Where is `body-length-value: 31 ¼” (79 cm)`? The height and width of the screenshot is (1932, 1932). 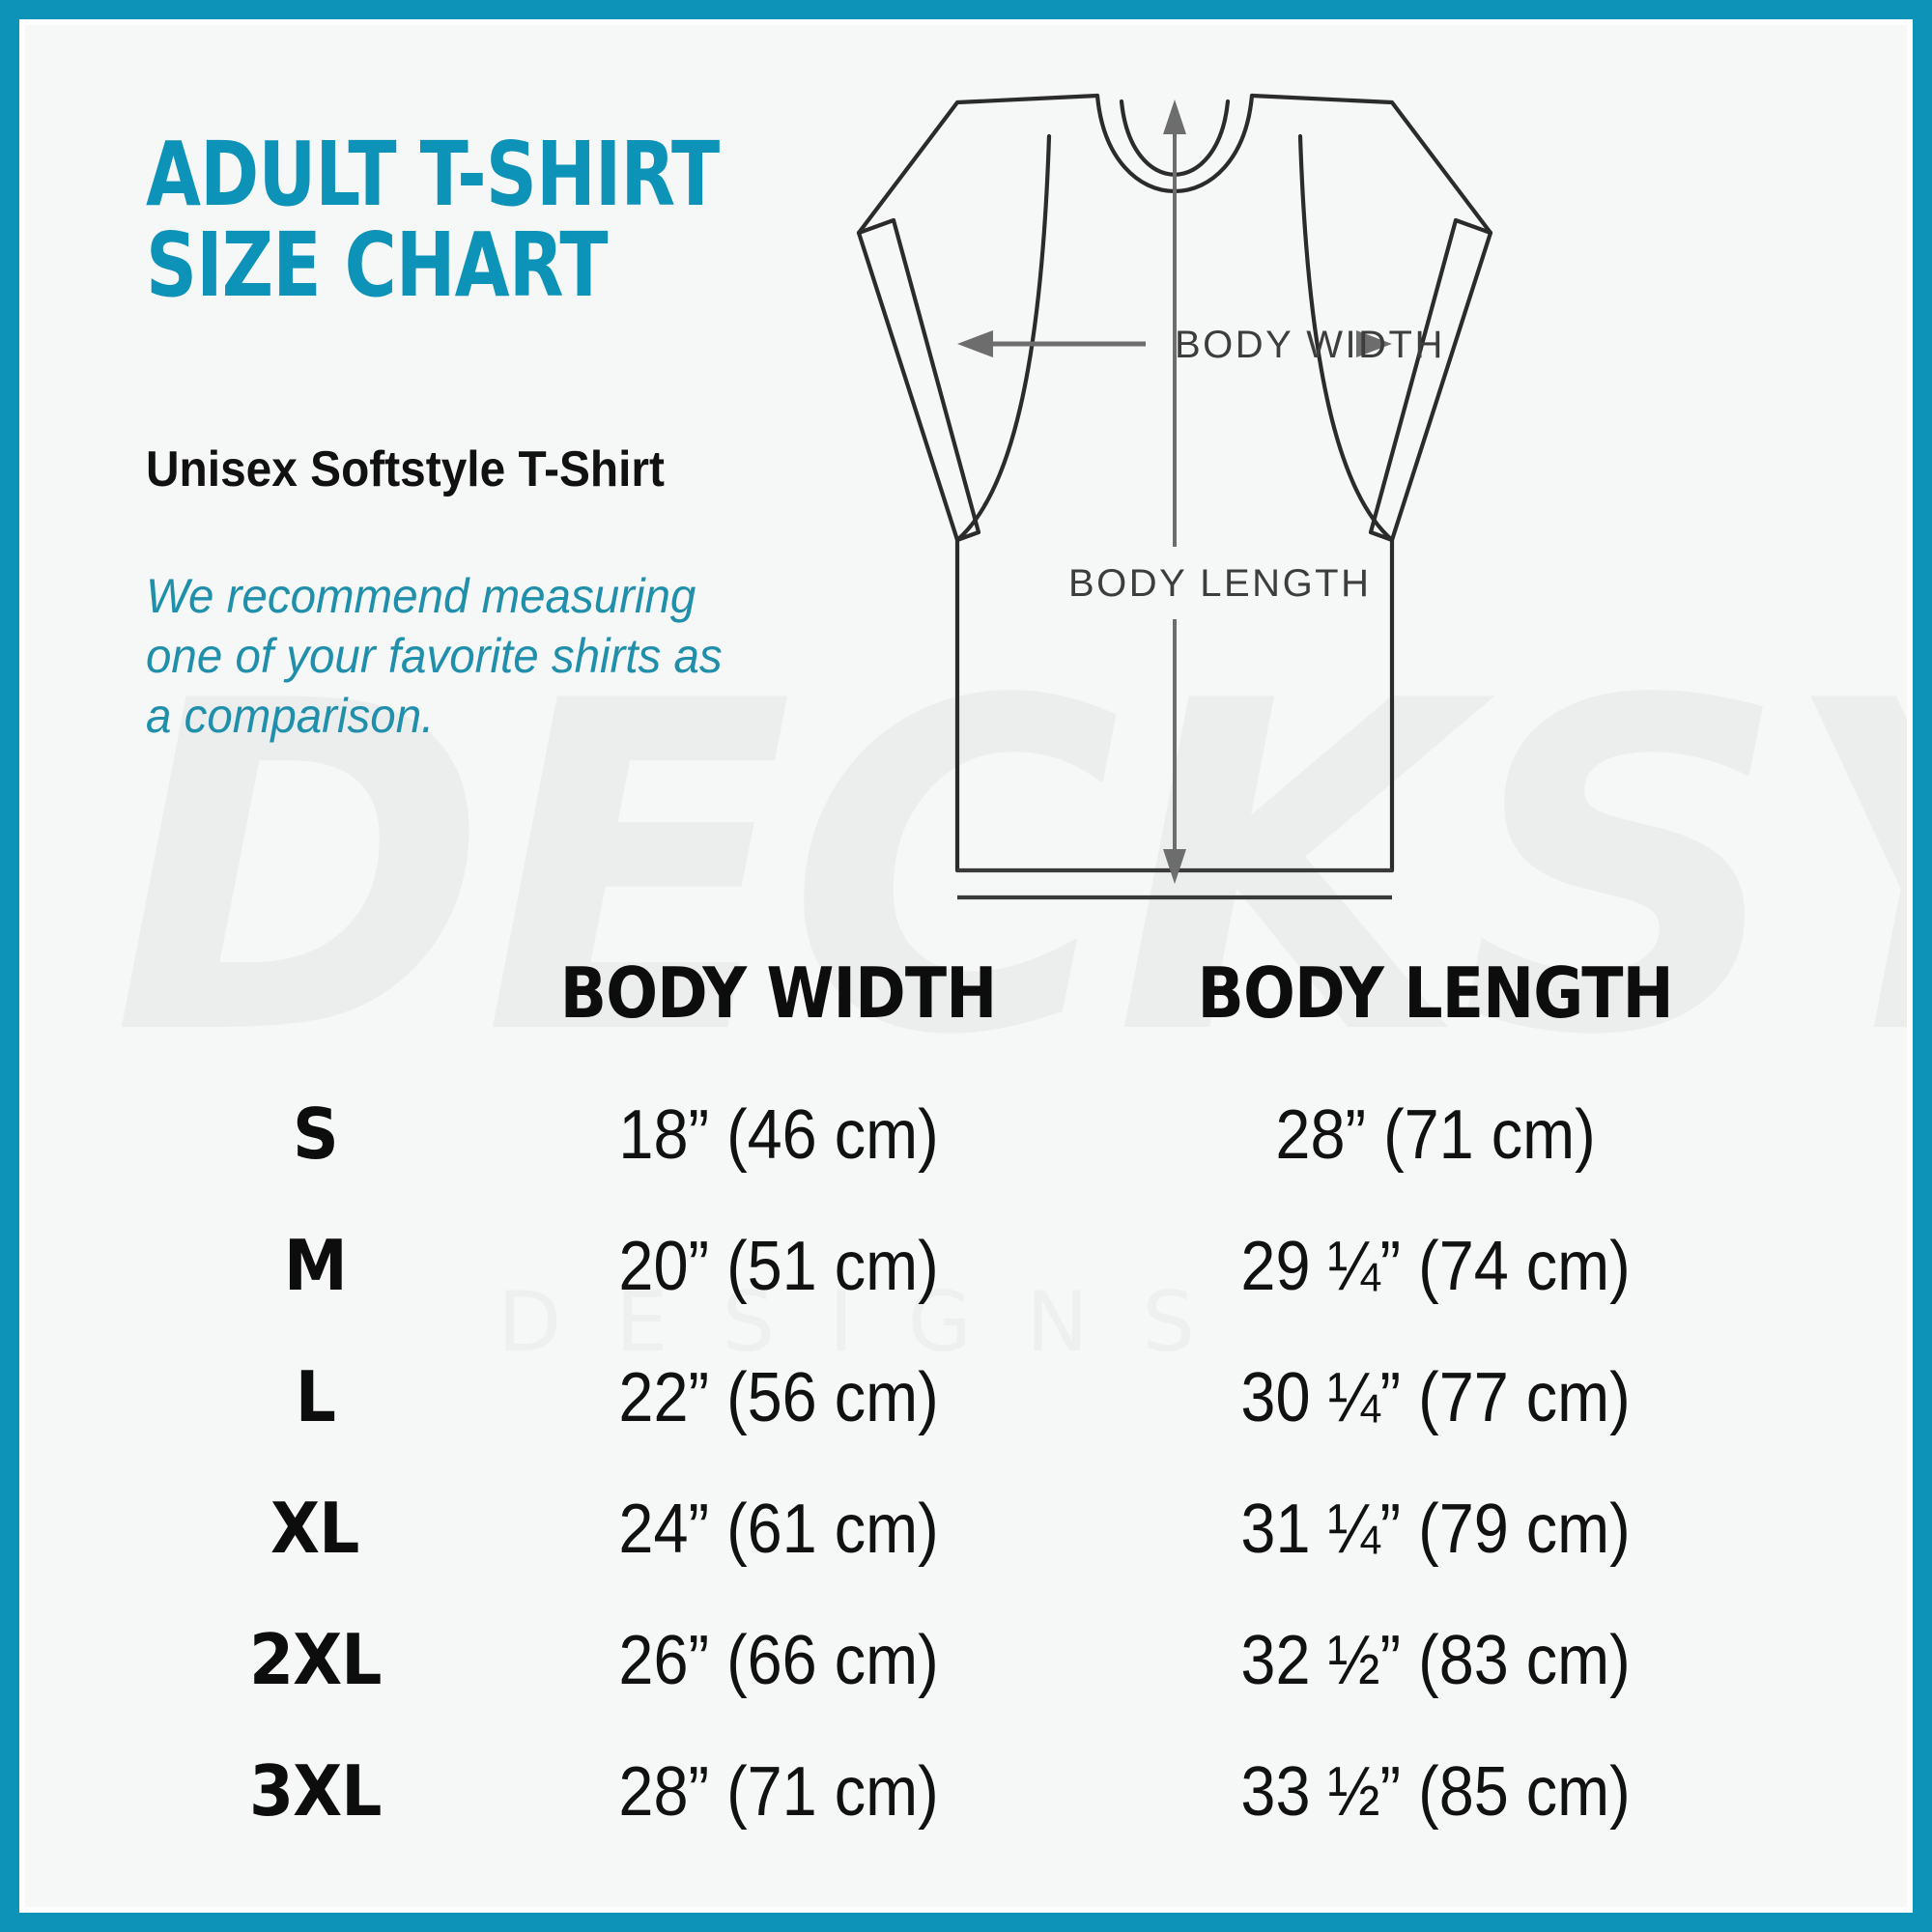 body-length-value: 31 ¼” (79 cm) is located at coordinates (1435, 1529).